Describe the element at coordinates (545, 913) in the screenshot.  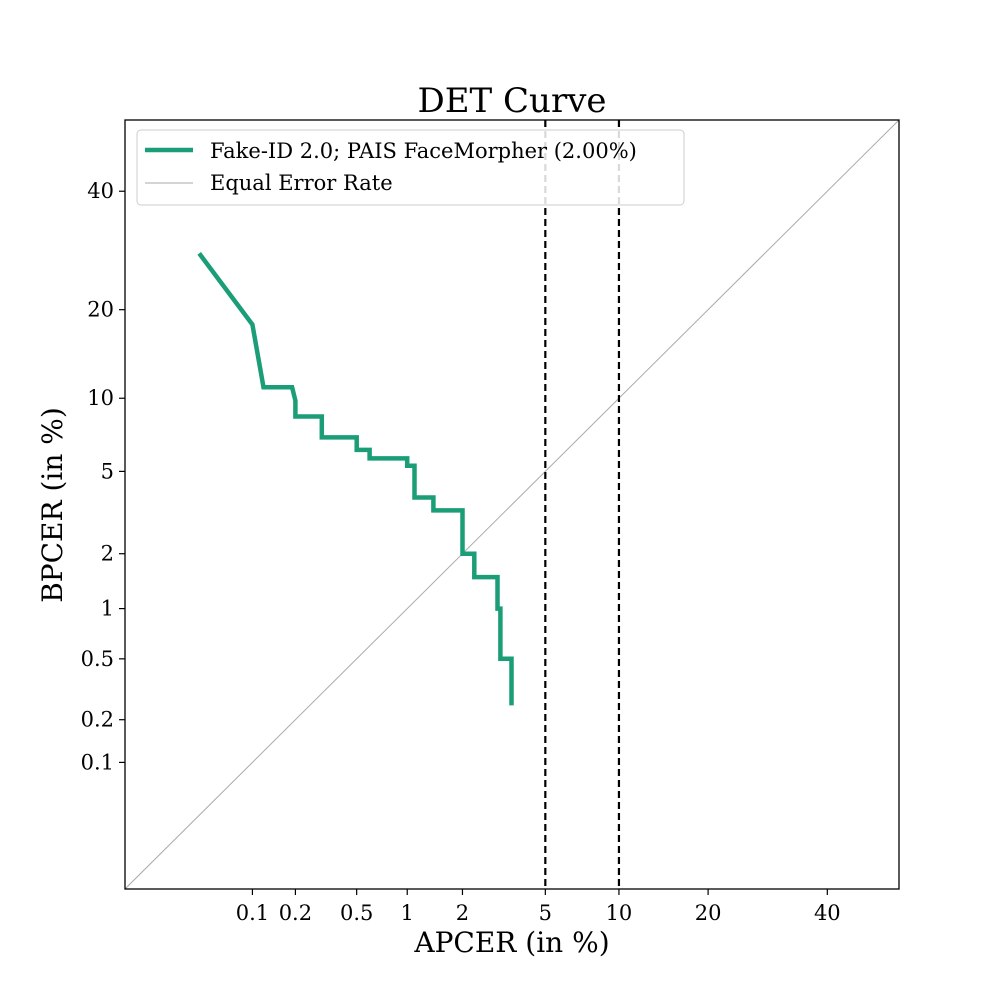
I see `x-tick-label: 5` at that location.